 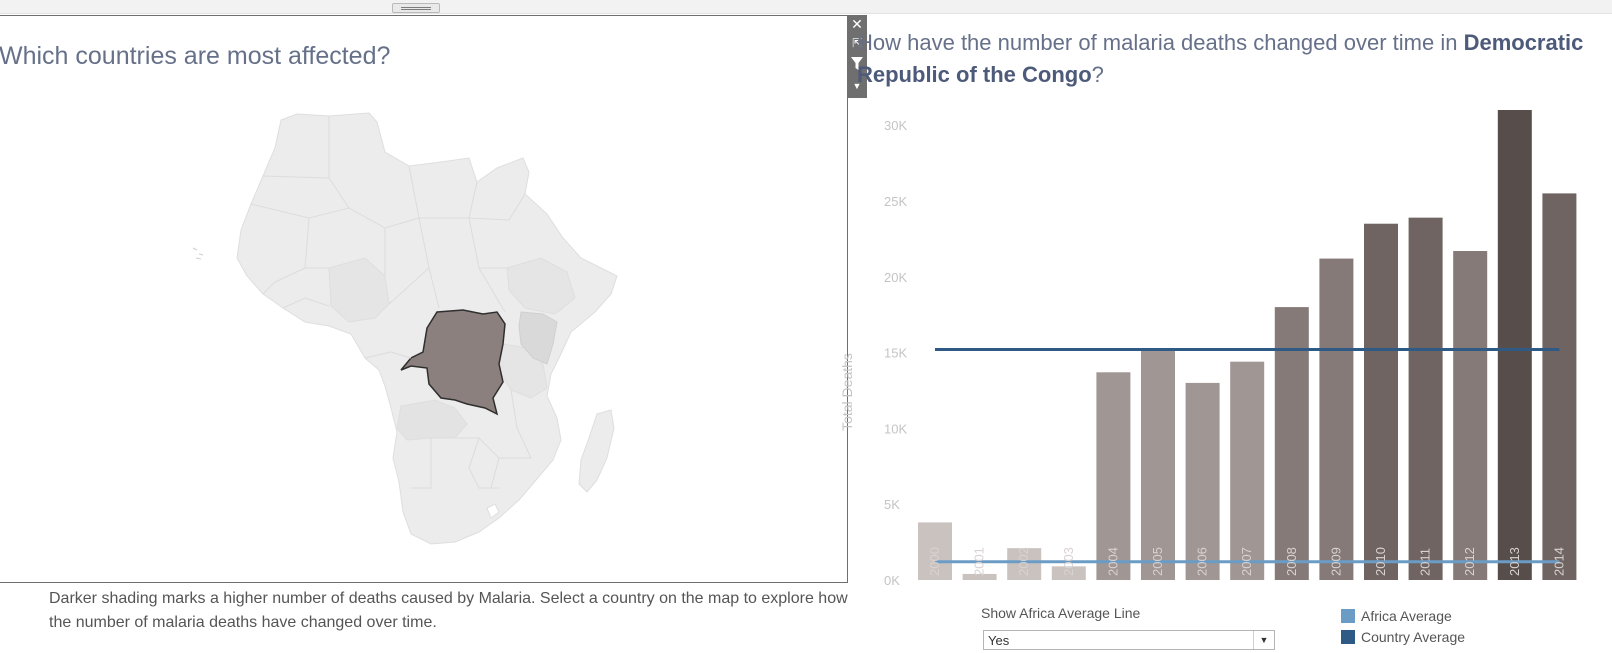 What do you see at coordinates (1335, 561) in the screenshot?
I see `x-tick-label: 2009` at bounding box center [1335, 561].